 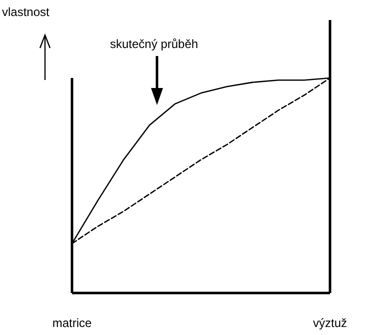 I want to click on y-axis-title: vlastnost, so click(x=26, y=12).